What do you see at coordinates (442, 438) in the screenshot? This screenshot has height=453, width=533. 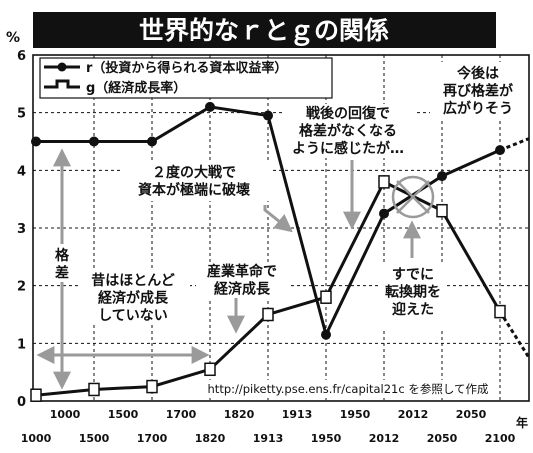 I see `x-tick-label-bottom: 2050` at bounding box center [442, 438].